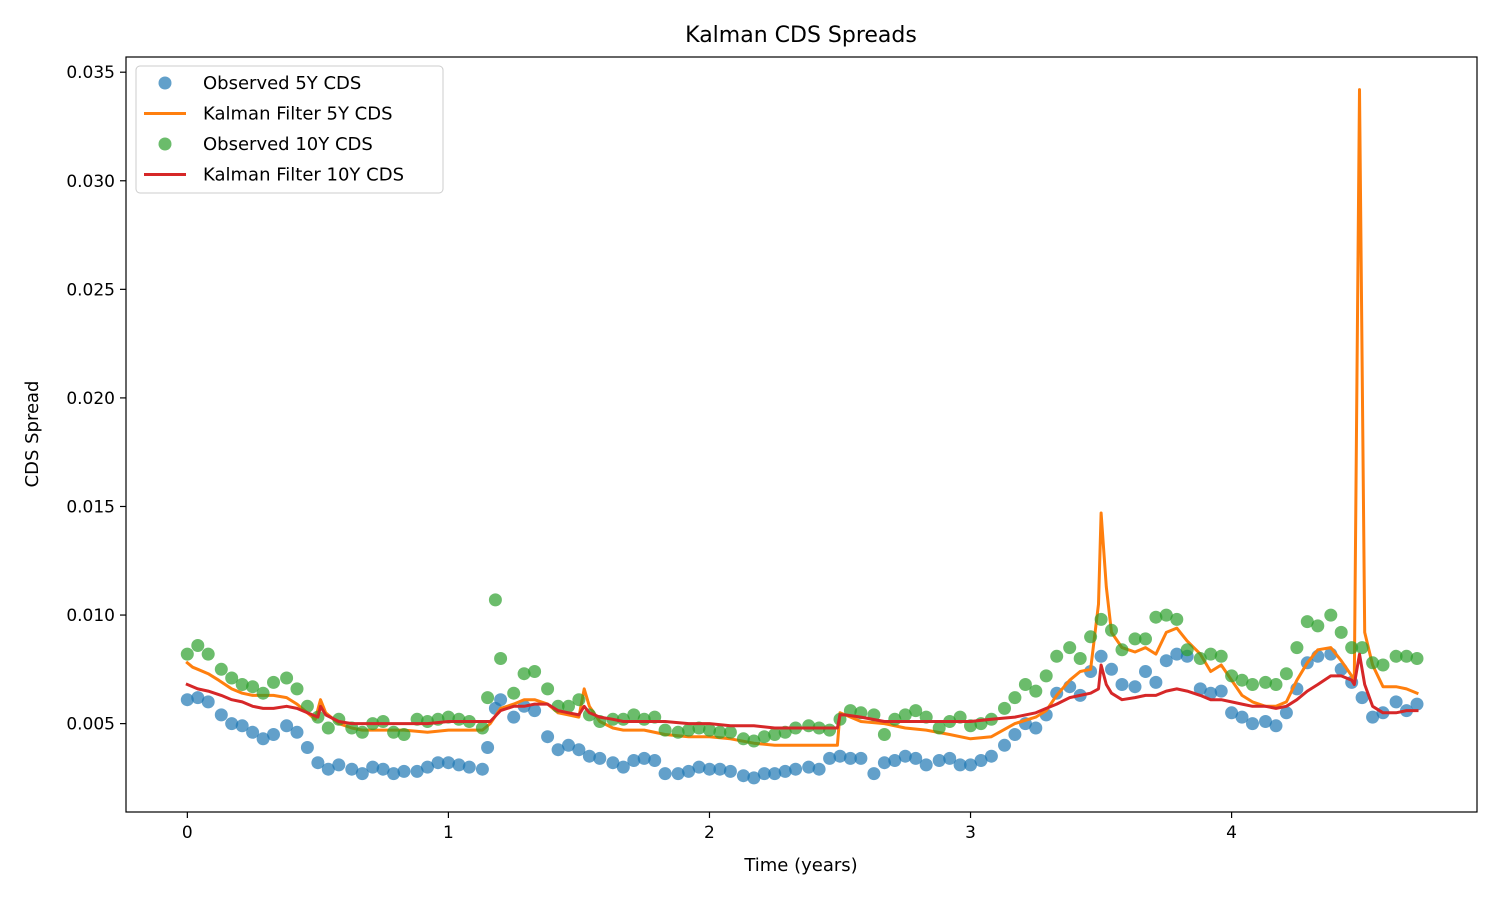 The height and width of the screenshot is (900, 1500). What do you see at coordinates (1231, 833) in the screenshot?
I see `x-tick-label: 4` at bounding box center [1231, 833].